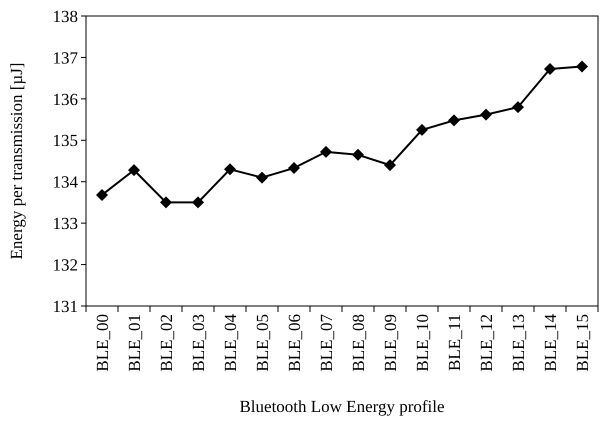  I want to click on x-tick-label: BLE_11, so click(454, 342).